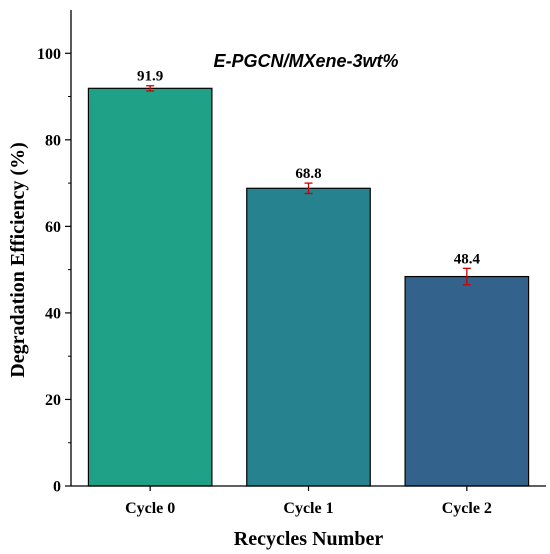 The image size is (550, 554). What do you see at coordinates (18, 260) in the screenshot?
I see `y-axis-title: Degradation Efficiency (%)` at bounding box center [18, 260].